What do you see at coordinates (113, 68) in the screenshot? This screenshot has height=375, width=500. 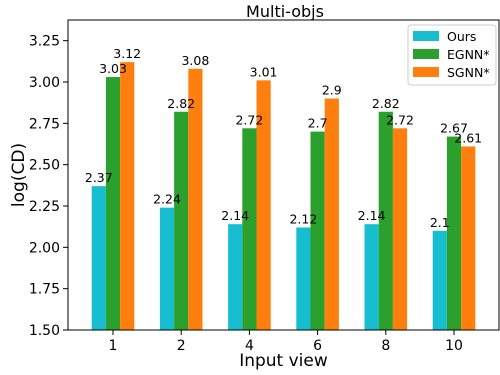 I see `data-label: 3.03` at bounding box center [113, 68].